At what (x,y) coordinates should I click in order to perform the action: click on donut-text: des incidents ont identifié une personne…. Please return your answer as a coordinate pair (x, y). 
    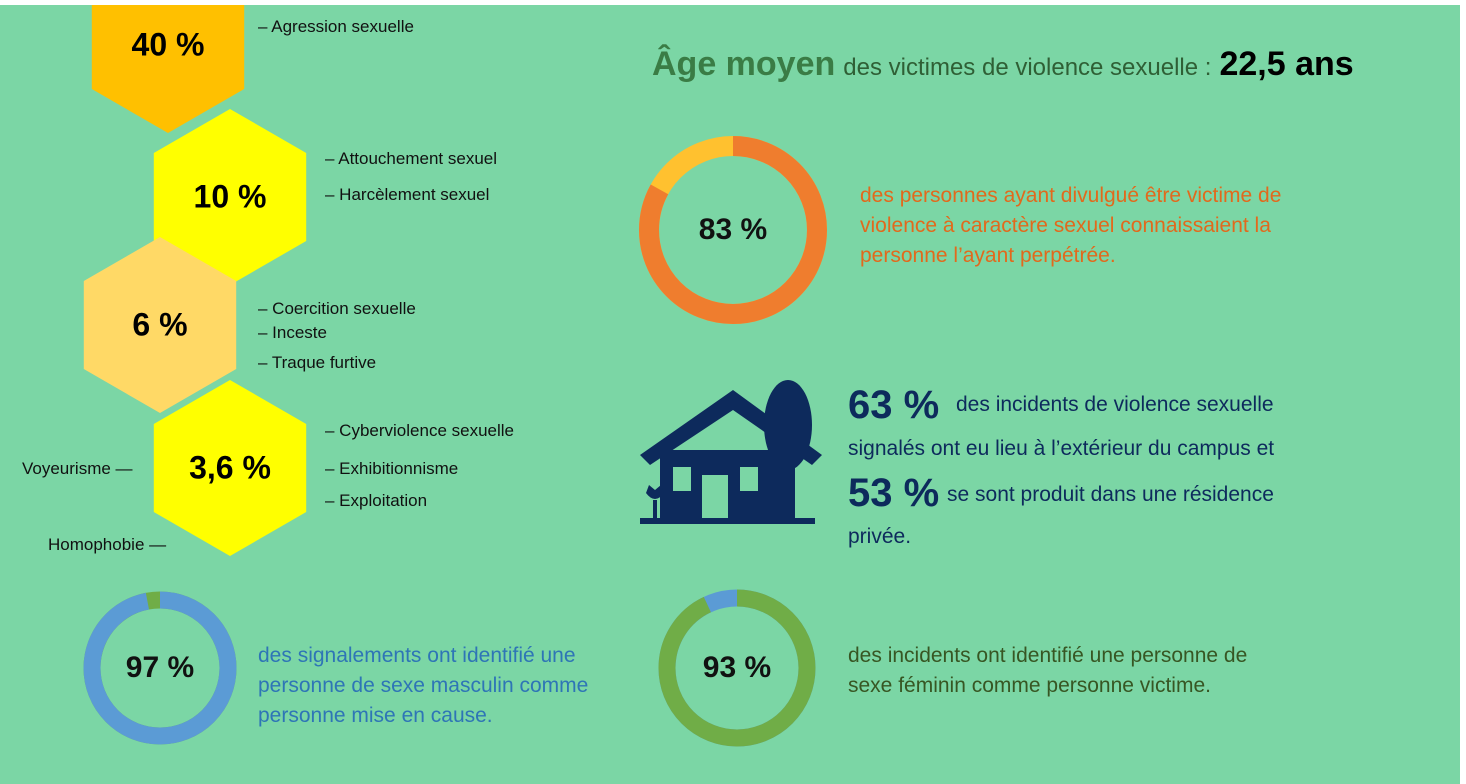
    Looking at the image, I should click on (1048, 655).